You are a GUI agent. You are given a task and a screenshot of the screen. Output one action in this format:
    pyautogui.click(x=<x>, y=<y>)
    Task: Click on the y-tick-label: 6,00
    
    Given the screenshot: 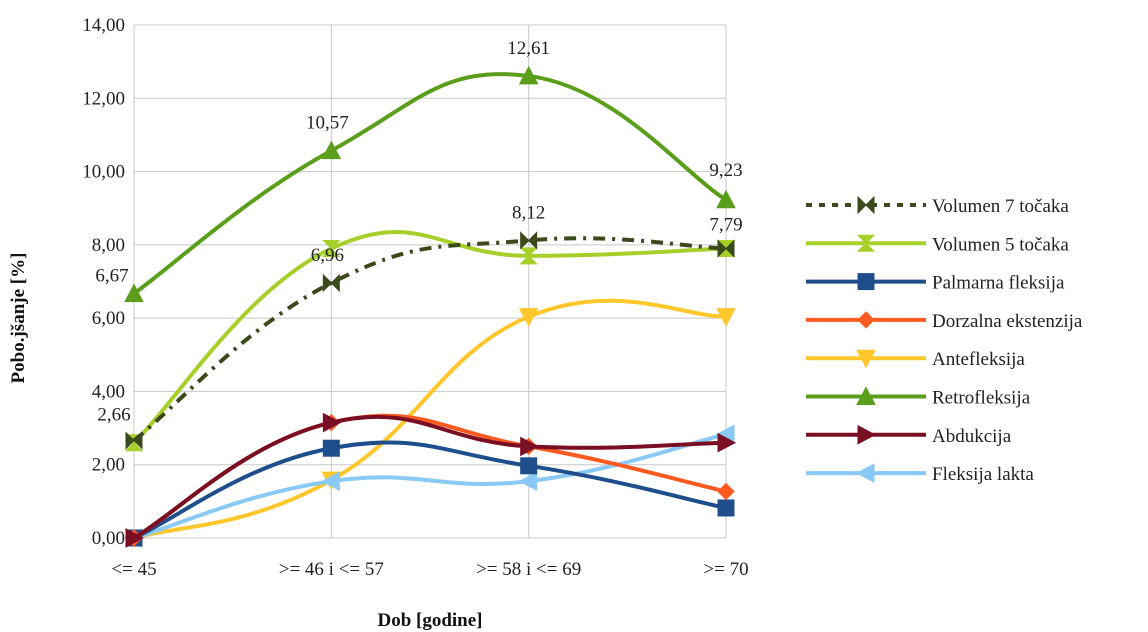 What is the action you would take?
    pyautogui.click(x=108, y=318)
    